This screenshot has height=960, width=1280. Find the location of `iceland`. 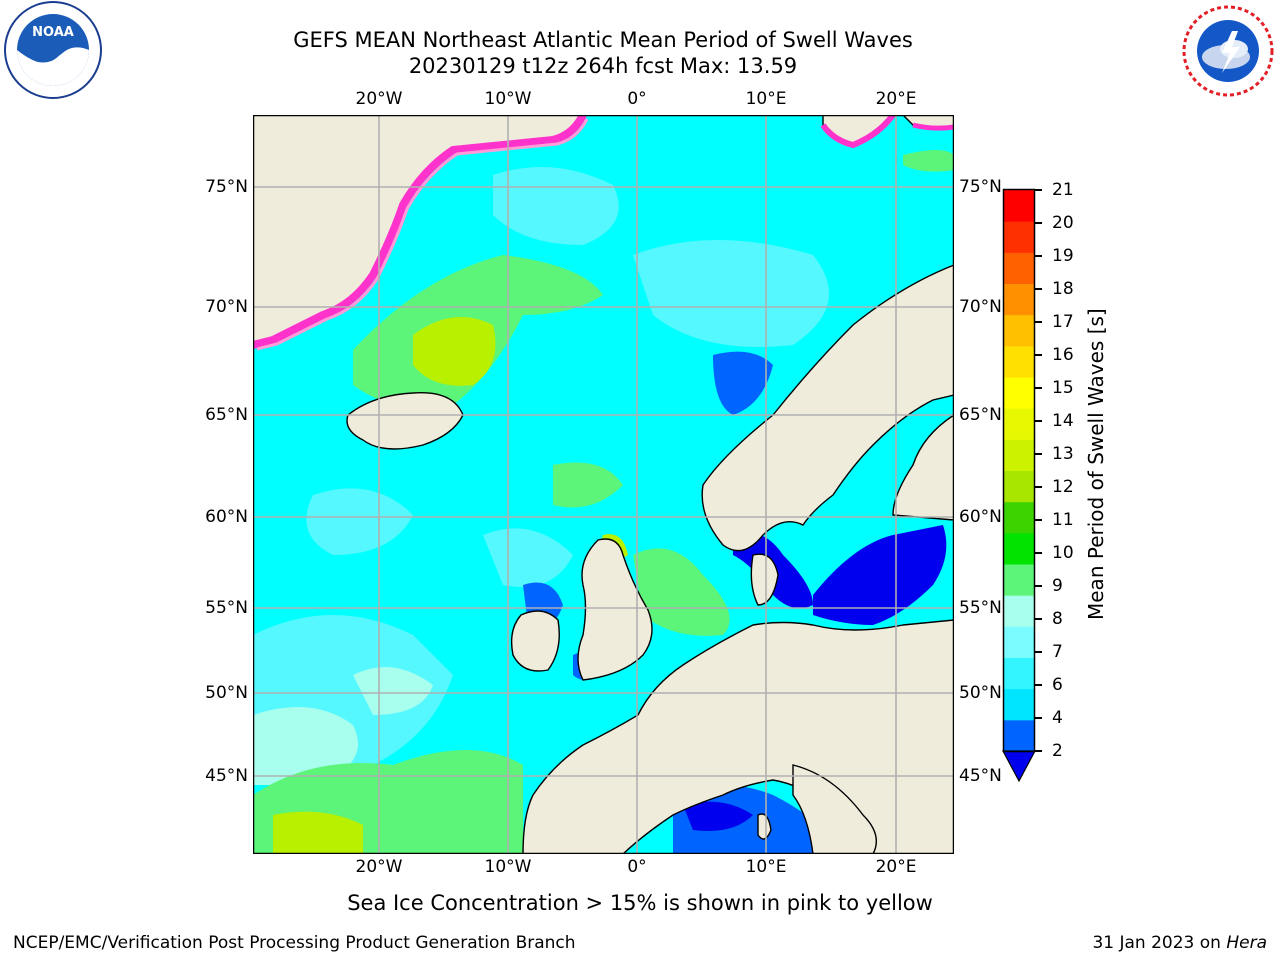

iceland is located at coordinates (405, 420).